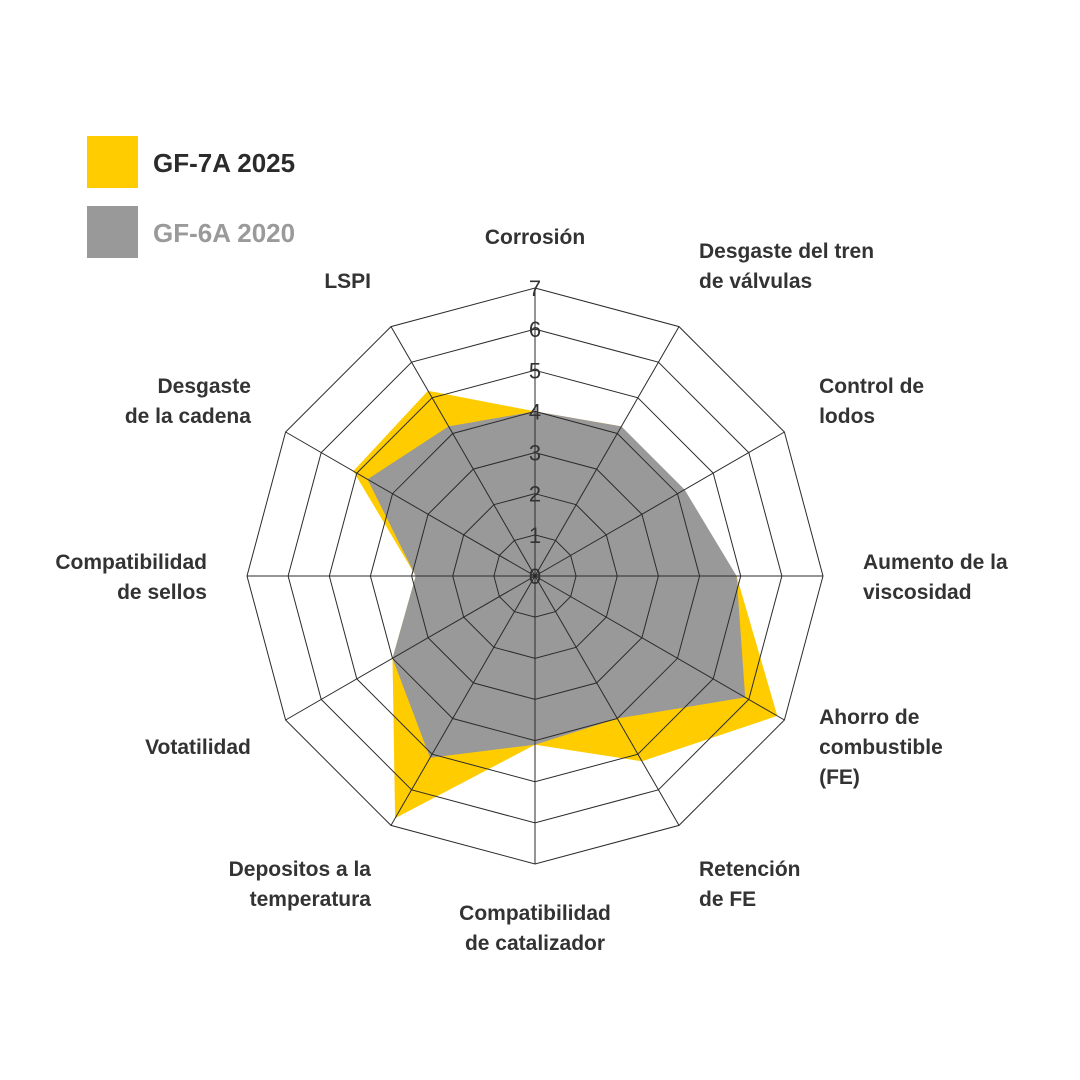  Describe the element at coordinates (727, 899) in the screenshot. I see `axis-label-5-line-1: de FE` at that location.